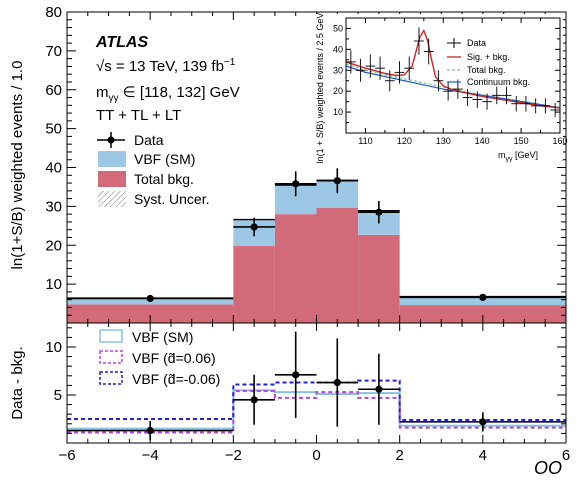  Describe the element at coordinates (150, 455) in the screenshot. I see `x-tick-label-1: −4` at that location.